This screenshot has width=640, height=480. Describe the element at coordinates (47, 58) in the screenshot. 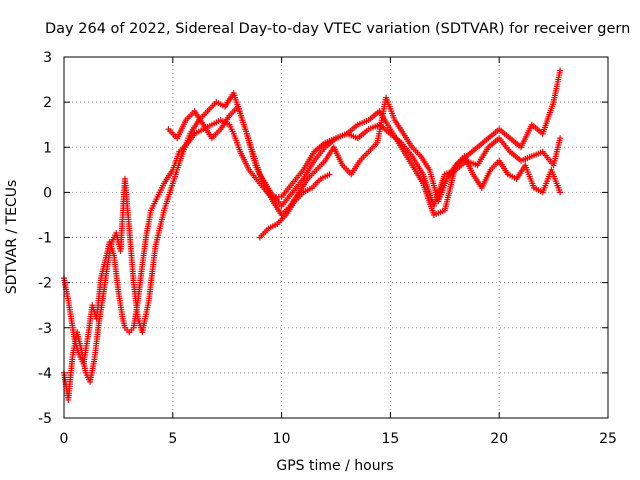

I see `y-tick-label: 3` at that location.